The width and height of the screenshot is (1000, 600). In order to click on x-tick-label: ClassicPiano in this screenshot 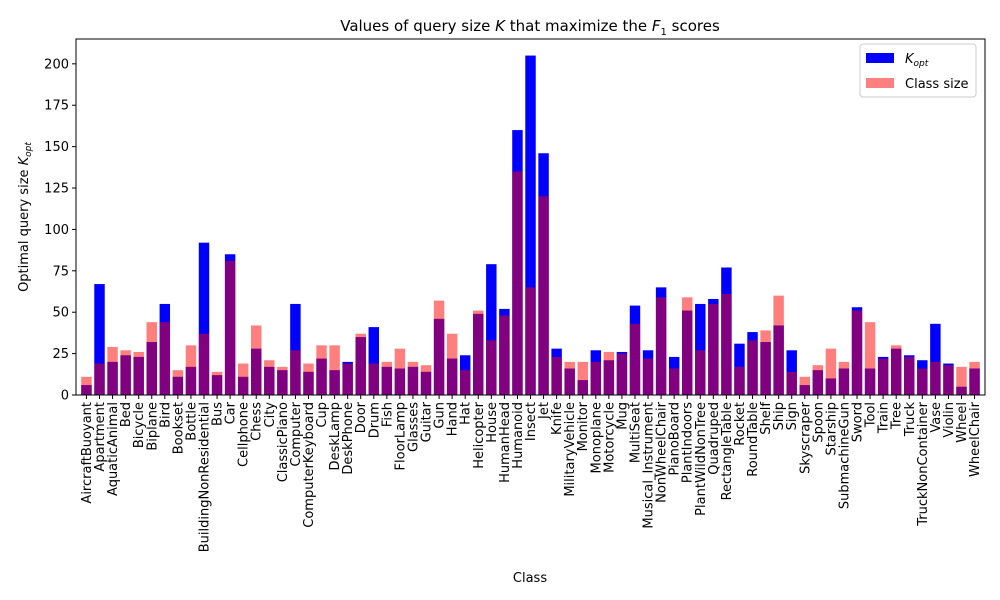, I will do `click(283, 442)`.